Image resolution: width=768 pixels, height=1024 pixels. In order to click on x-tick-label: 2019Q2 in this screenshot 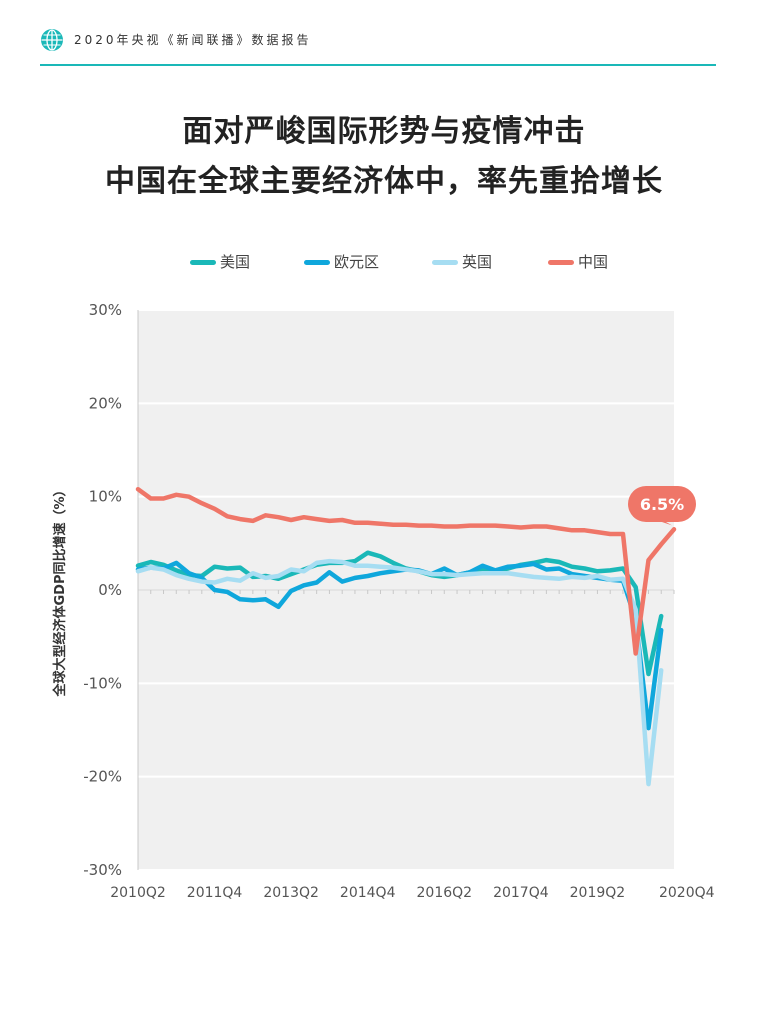, I will do `click(598, 893)`.